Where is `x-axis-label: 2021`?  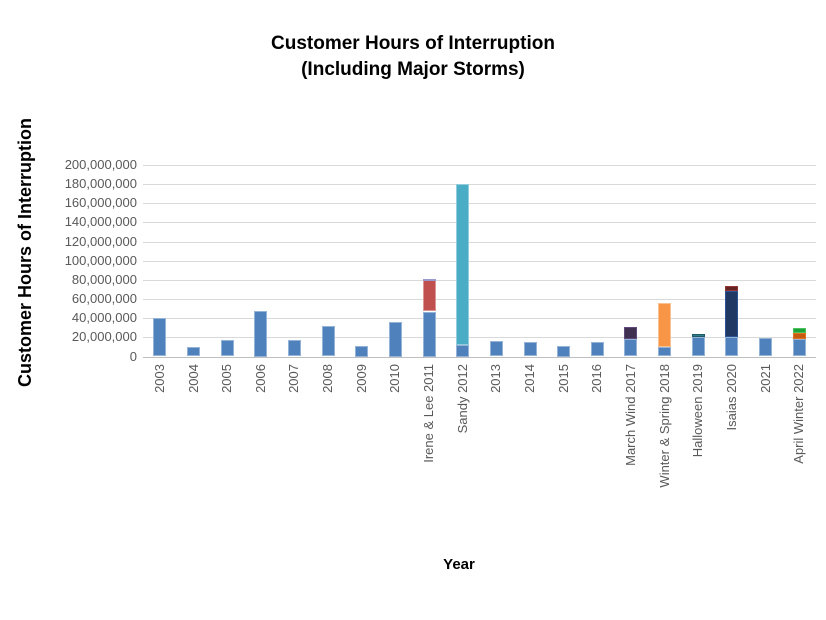
x-axis-label: 2021 is located at coordinates (765, 378).